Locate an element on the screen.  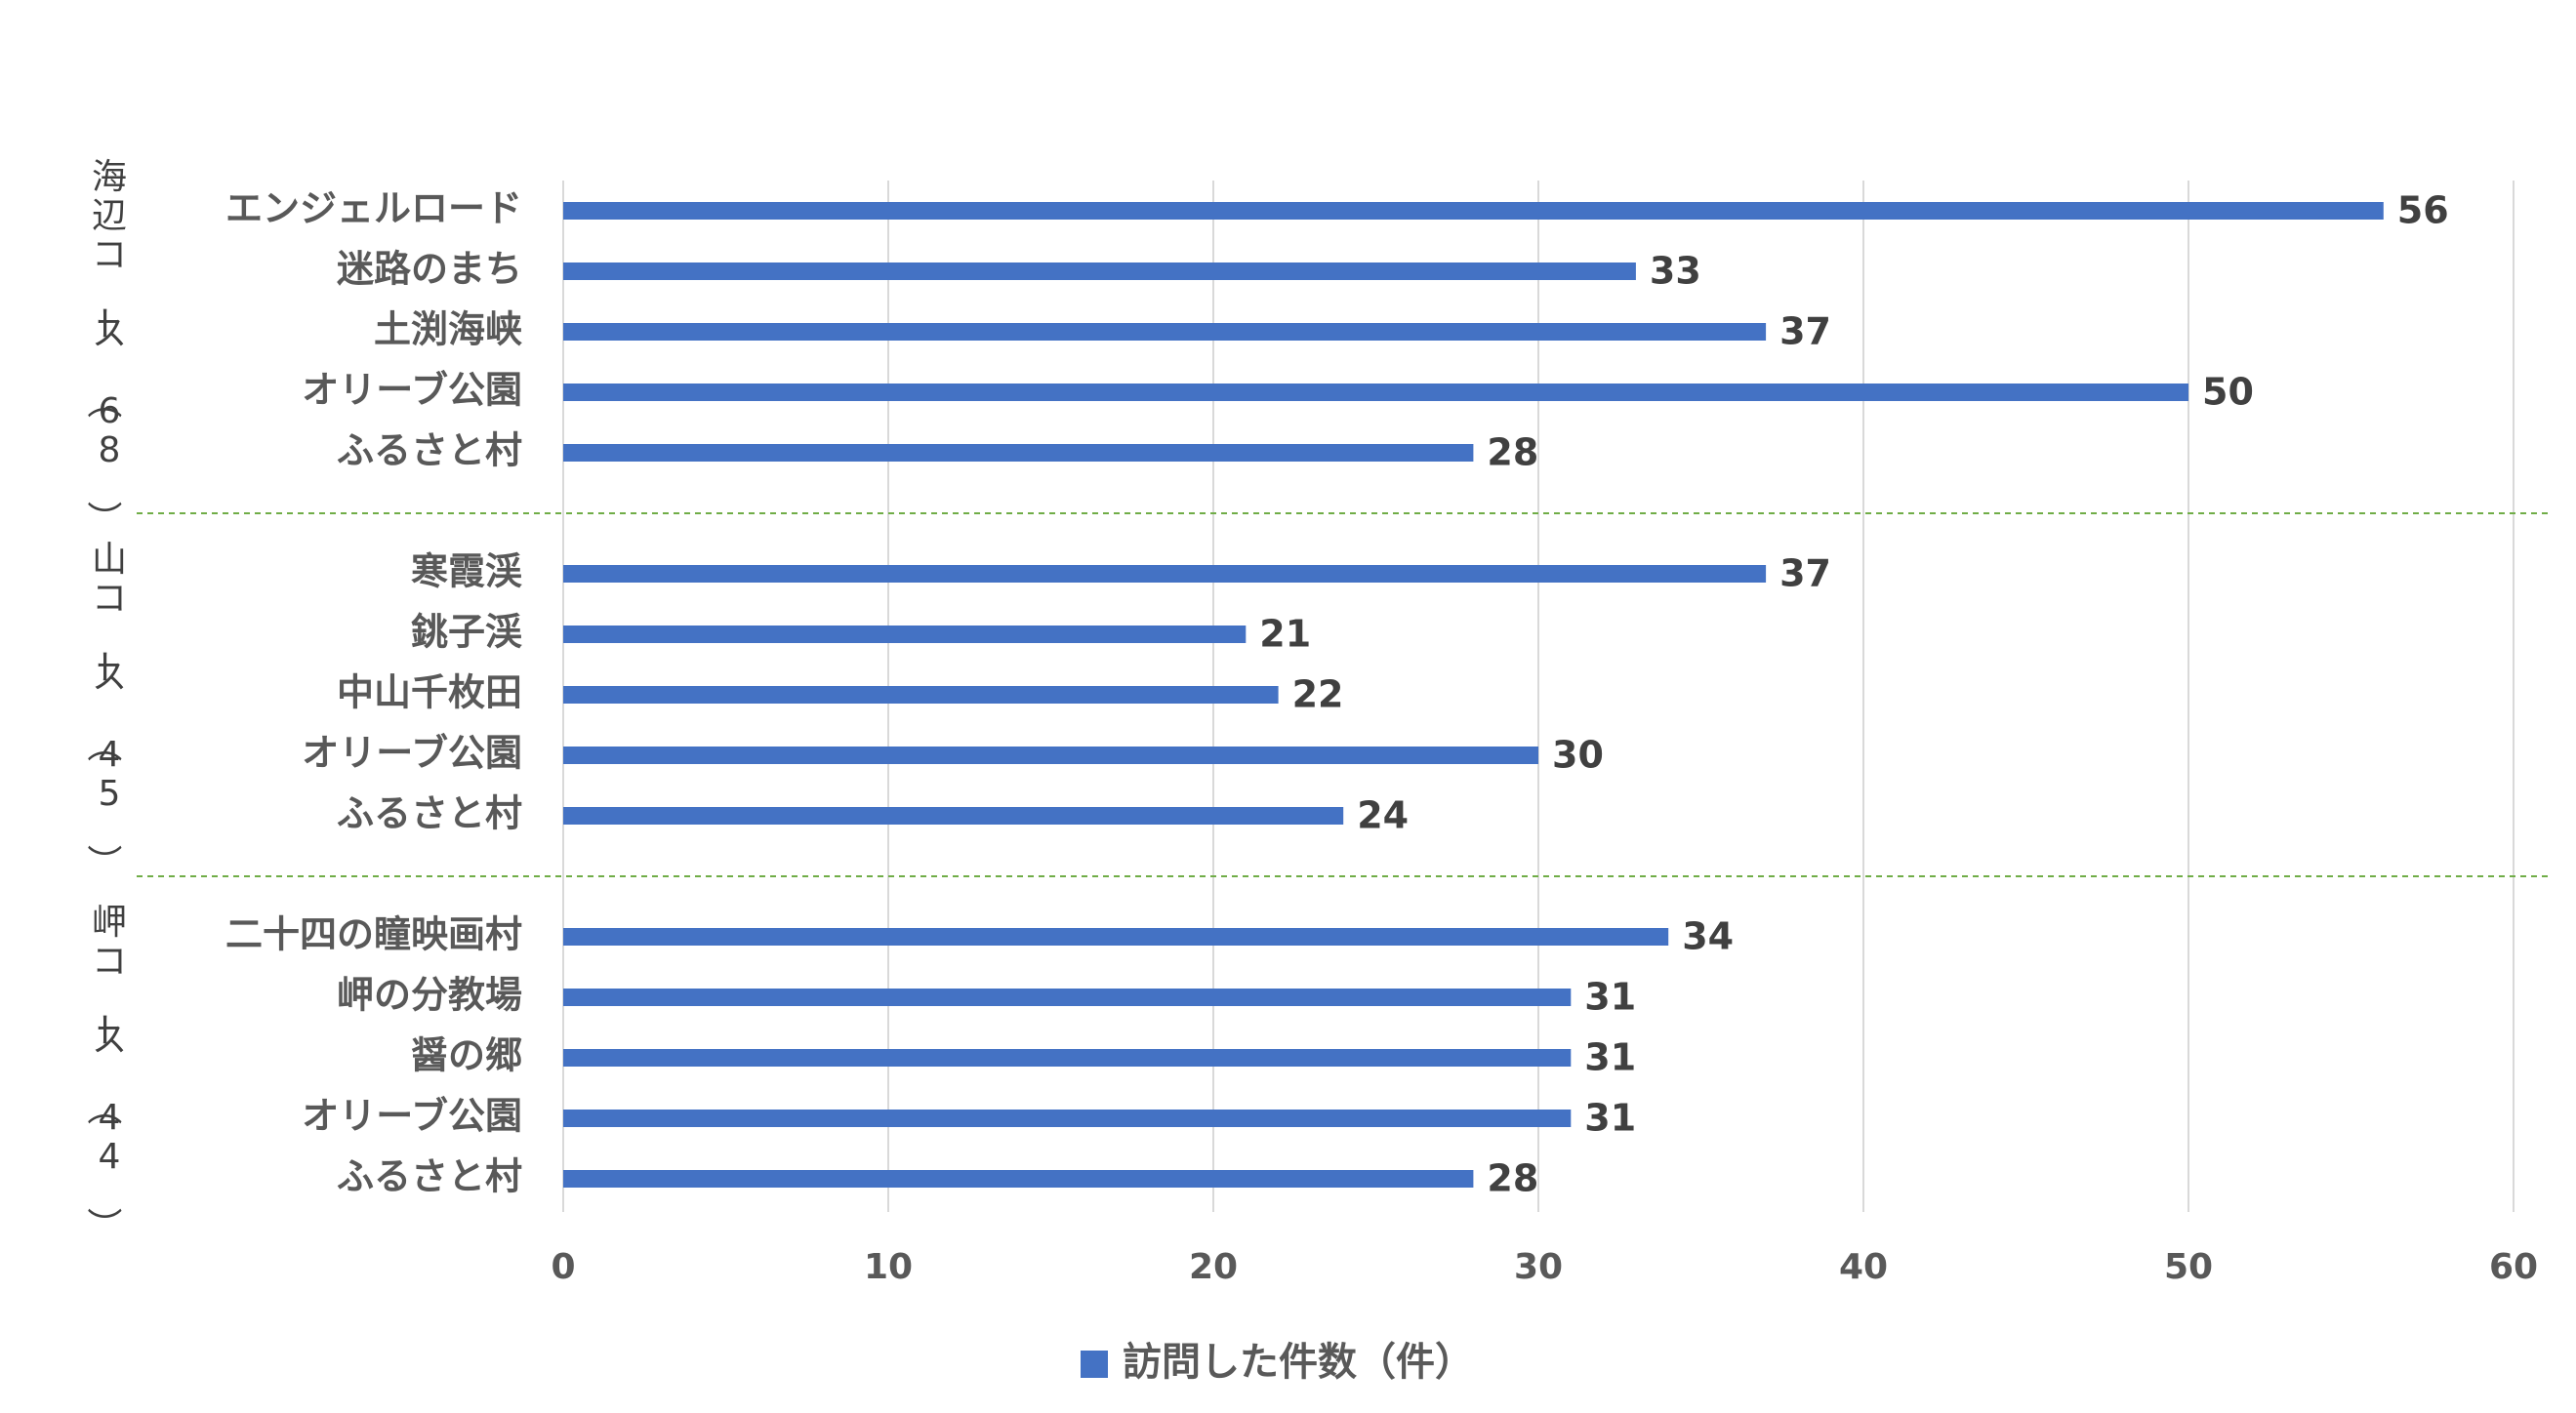
x-tick-label: 50 is located at coordinates (2188, 1267).